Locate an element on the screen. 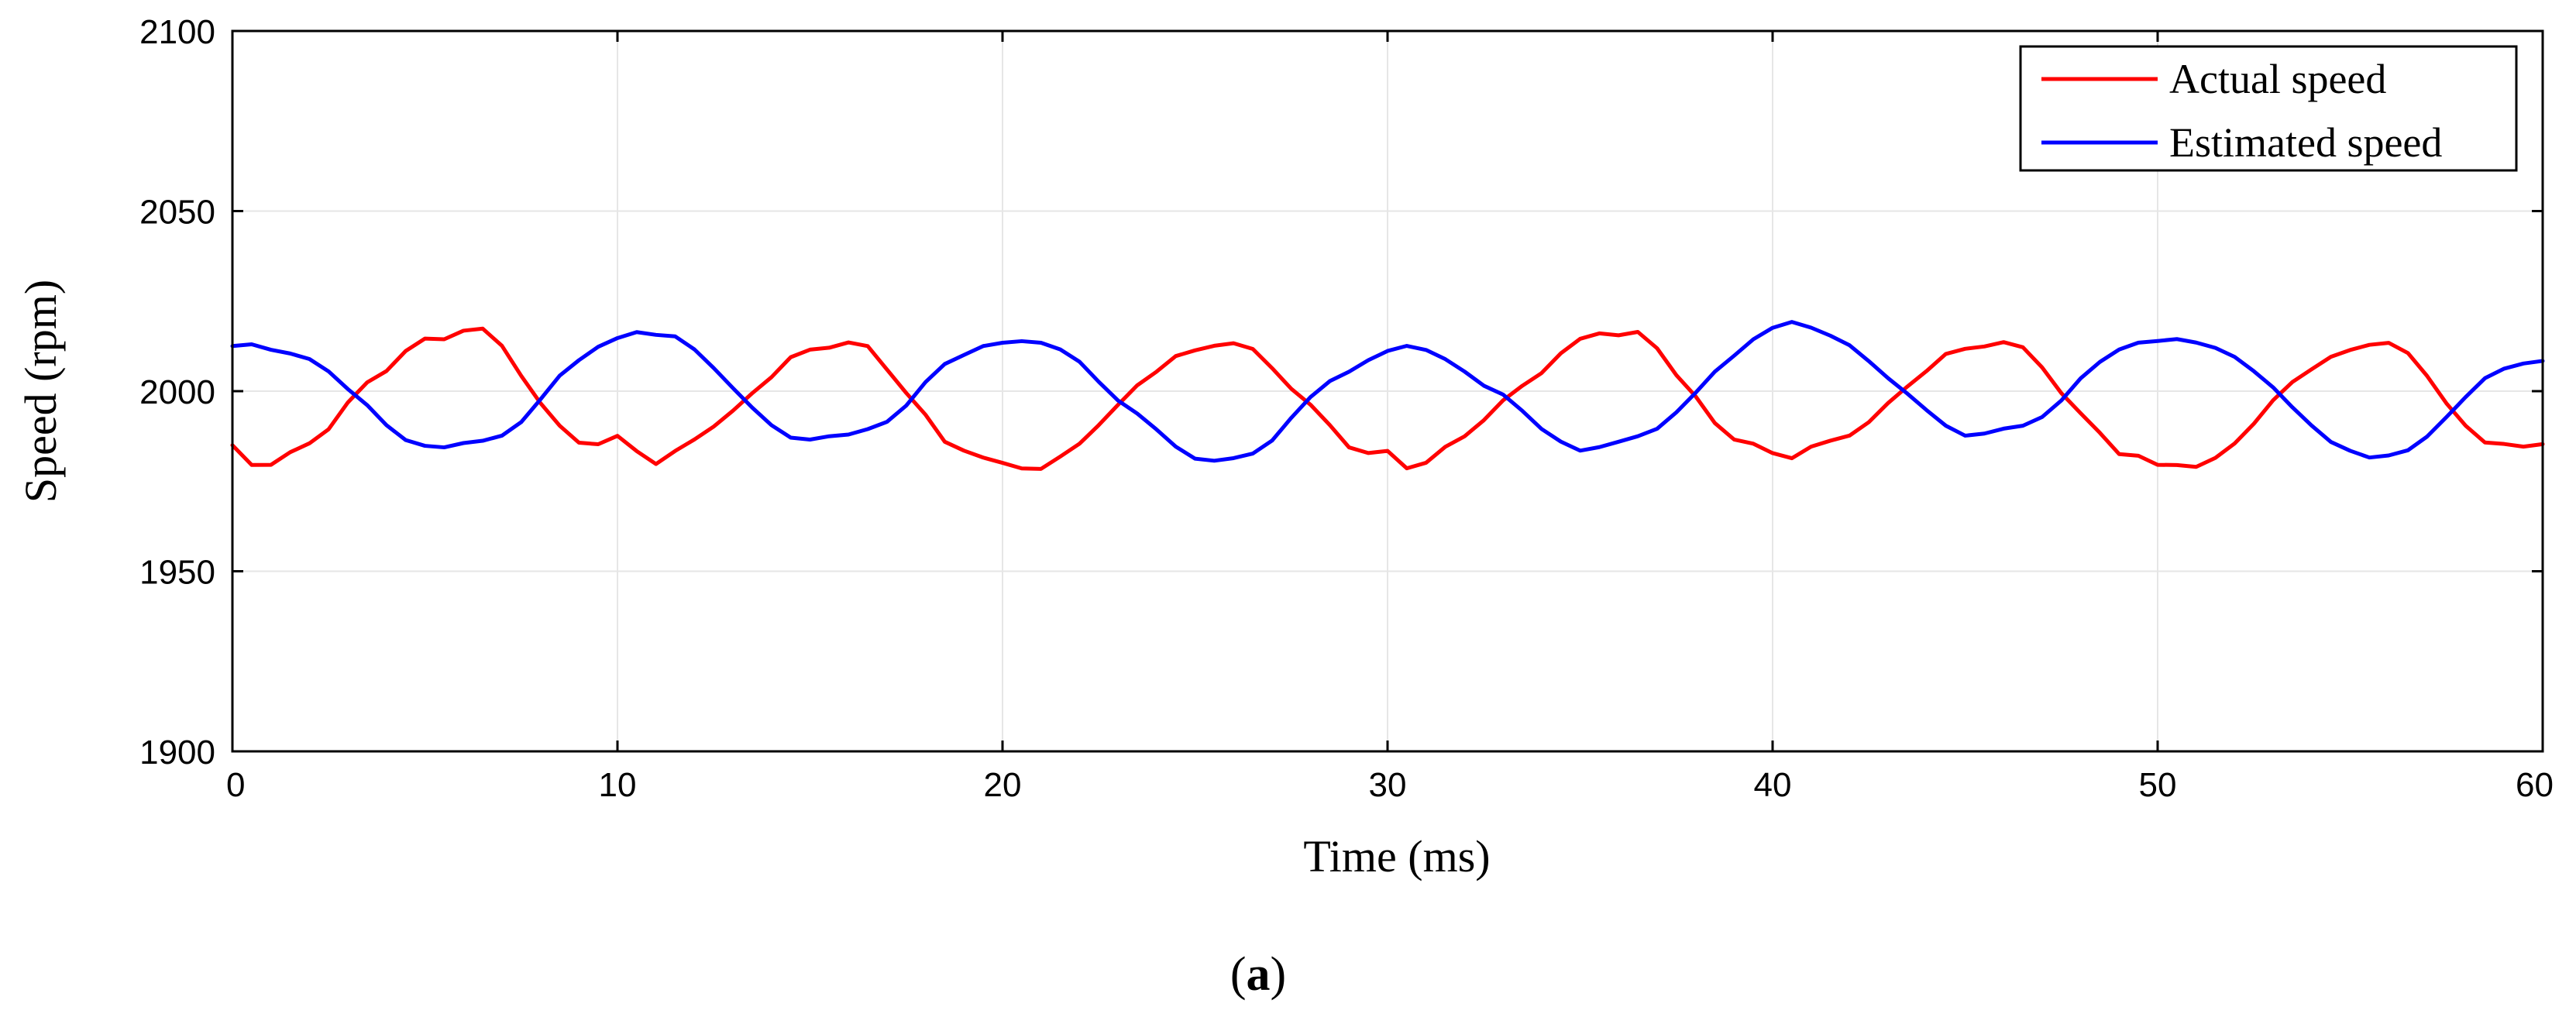 Image resolution: width=2576 pixels, height=1024 pixels. series-lines is located at coordinates (1387, 395).